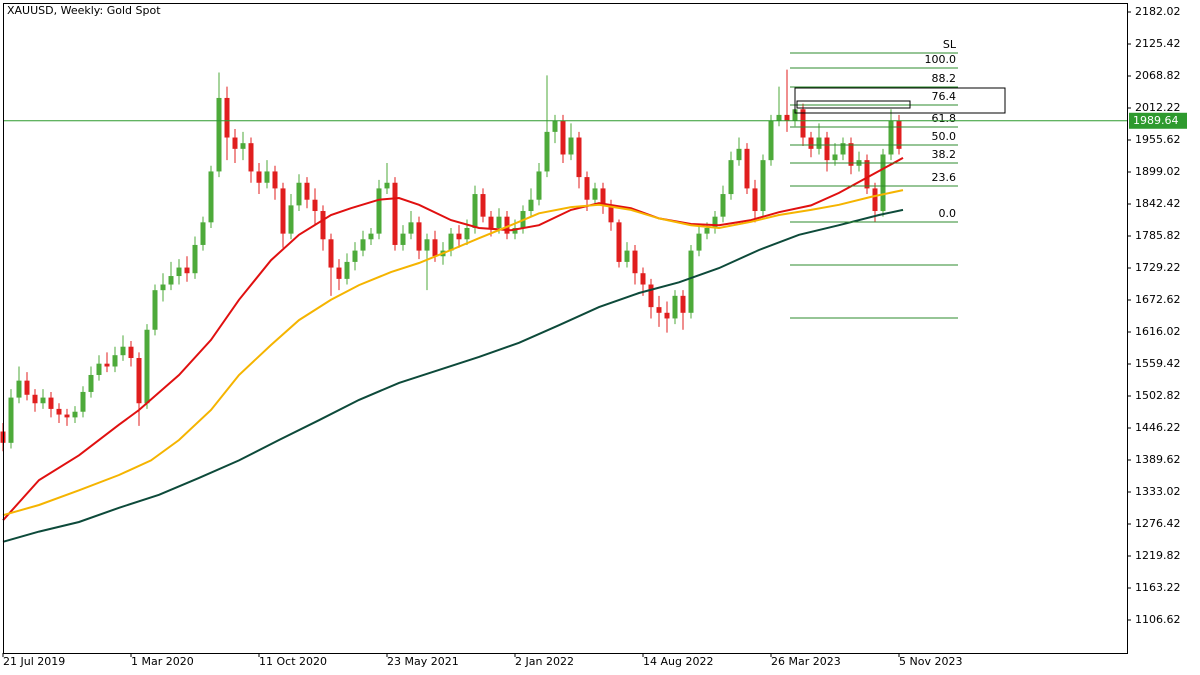  Describe the element at coordinates (944, 136) in the screenshot. I see `fib-label: 50.0` at that location.